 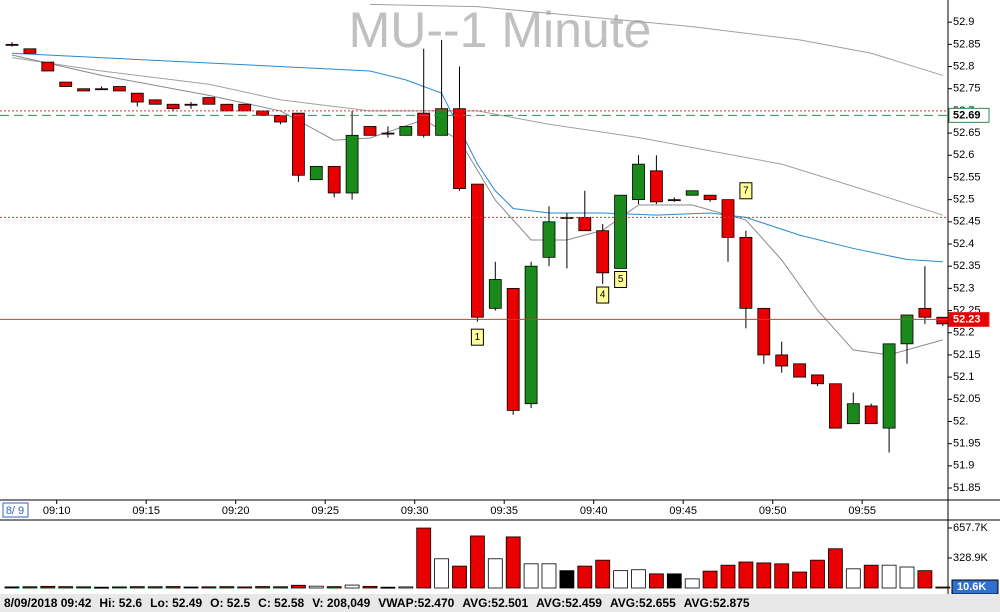 I want to click on status-item: AVG:52.459, so click(x=569, y=603).